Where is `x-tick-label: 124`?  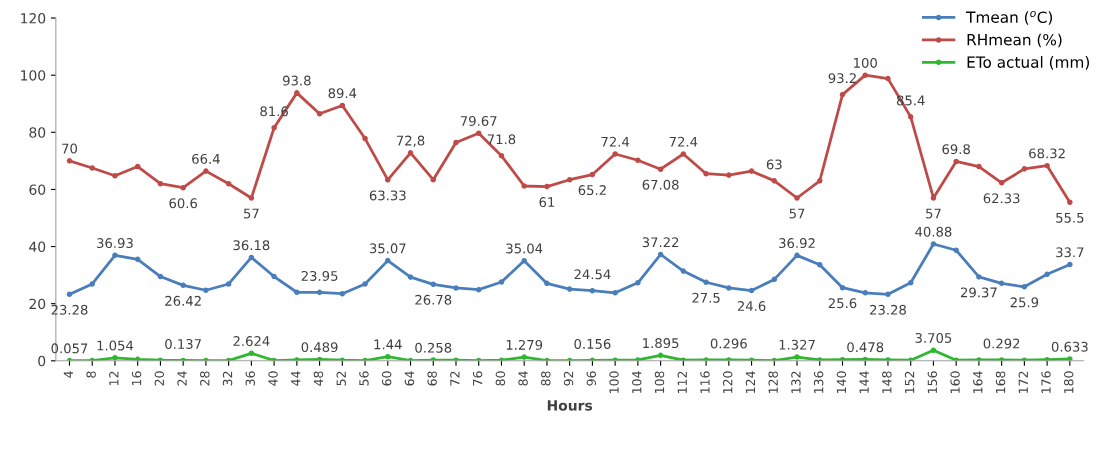
x-tick-label: 124 is located at coordinates (750, 382).